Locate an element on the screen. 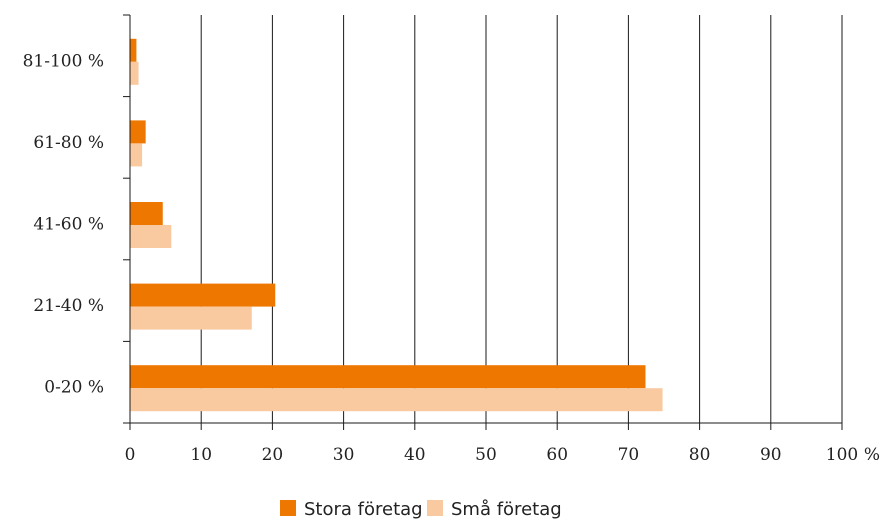 The width and height of the screenshot is (895, 521). x-tick-label: 100 is located at coordinates (842, 455).